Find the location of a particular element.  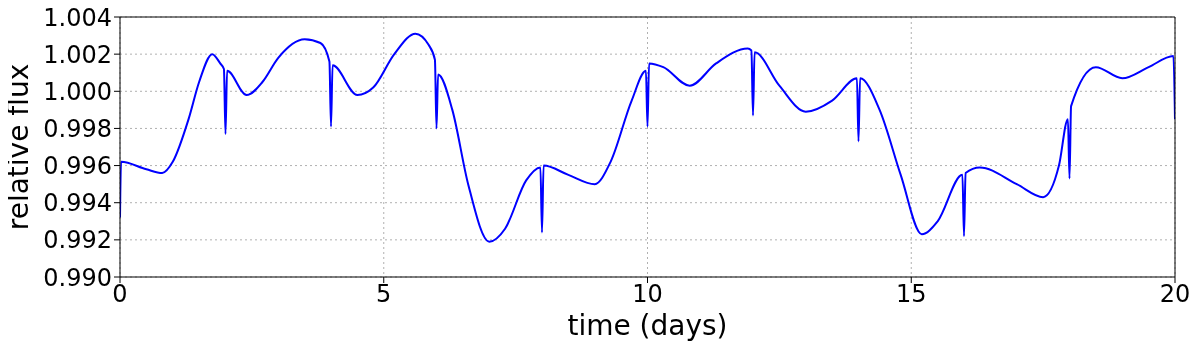

y-tick-label: 1.004 is located at coordinates (77, 17).